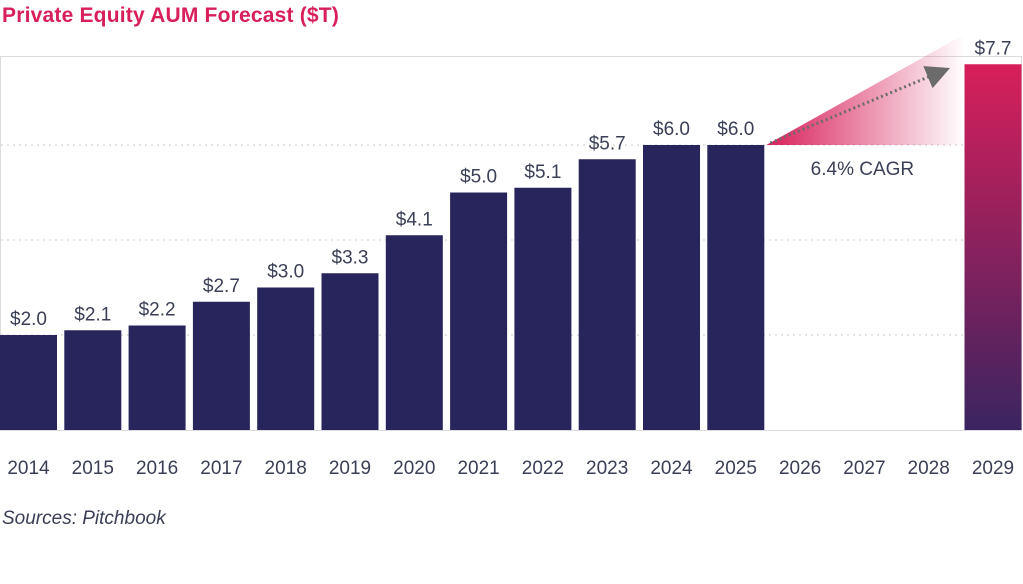 The image size is (1023, 584). What do you see at coordinates (28, 382) in the screenshot?
I see `bar-2014` at bounding box center [28, 382].